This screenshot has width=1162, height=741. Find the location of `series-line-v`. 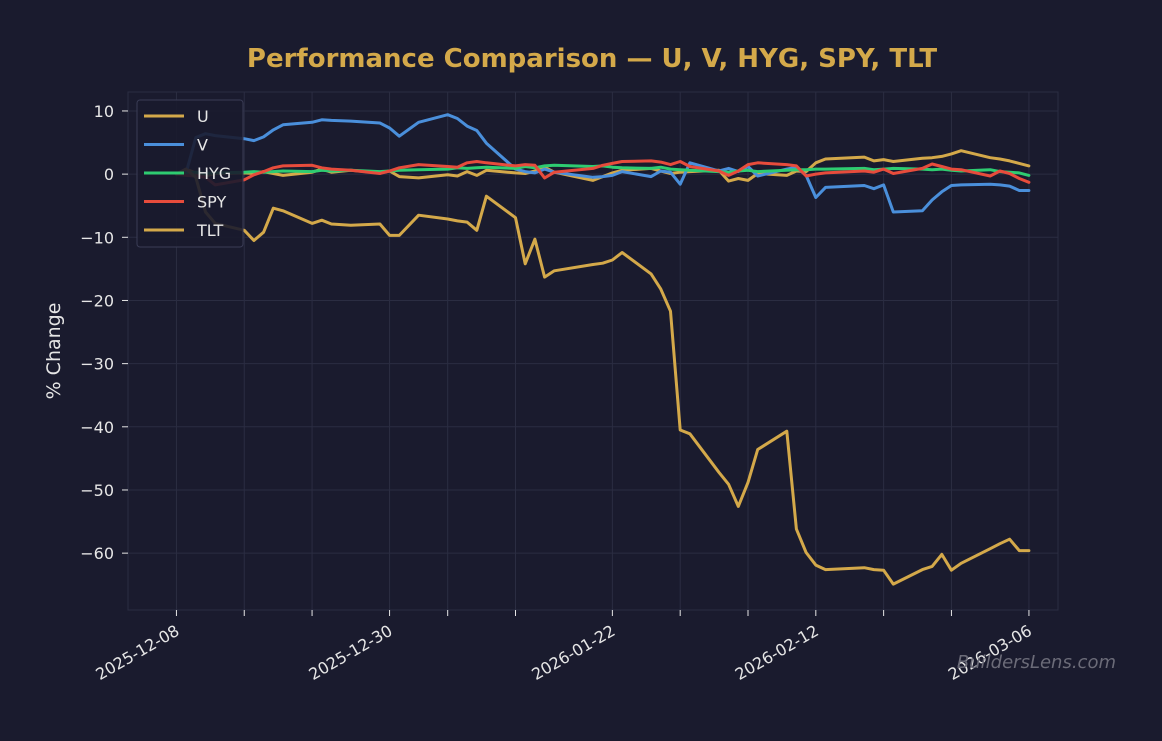

series-line-v is located at coordinates (602, 163).